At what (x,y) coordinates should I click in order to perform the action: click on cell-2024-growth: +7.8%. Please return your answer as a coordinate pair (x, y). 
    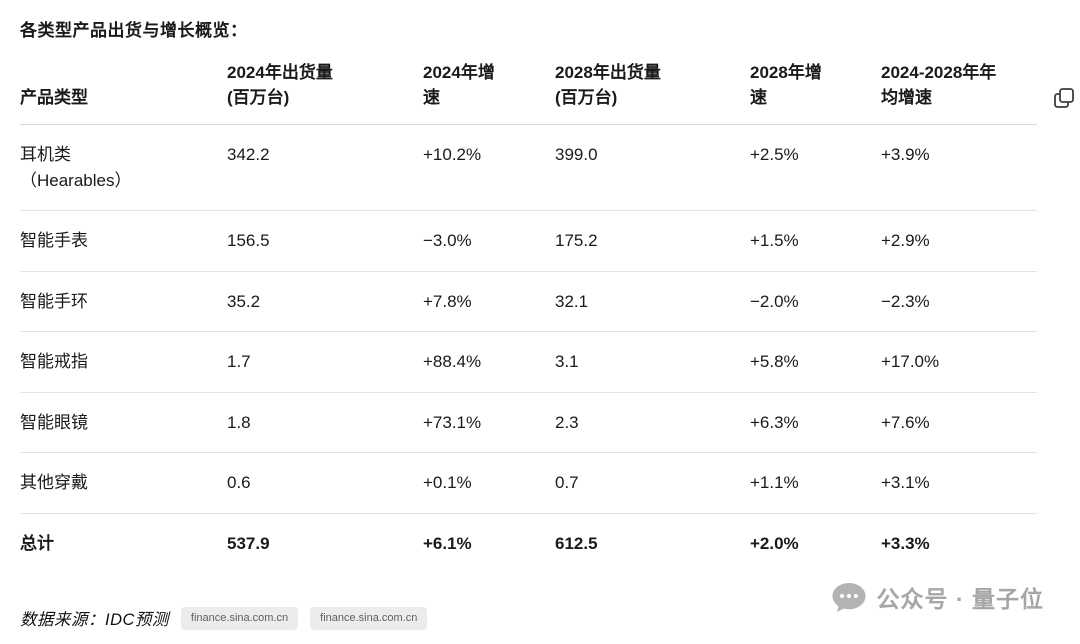
    Looking at the image, I should click on (489, 302).